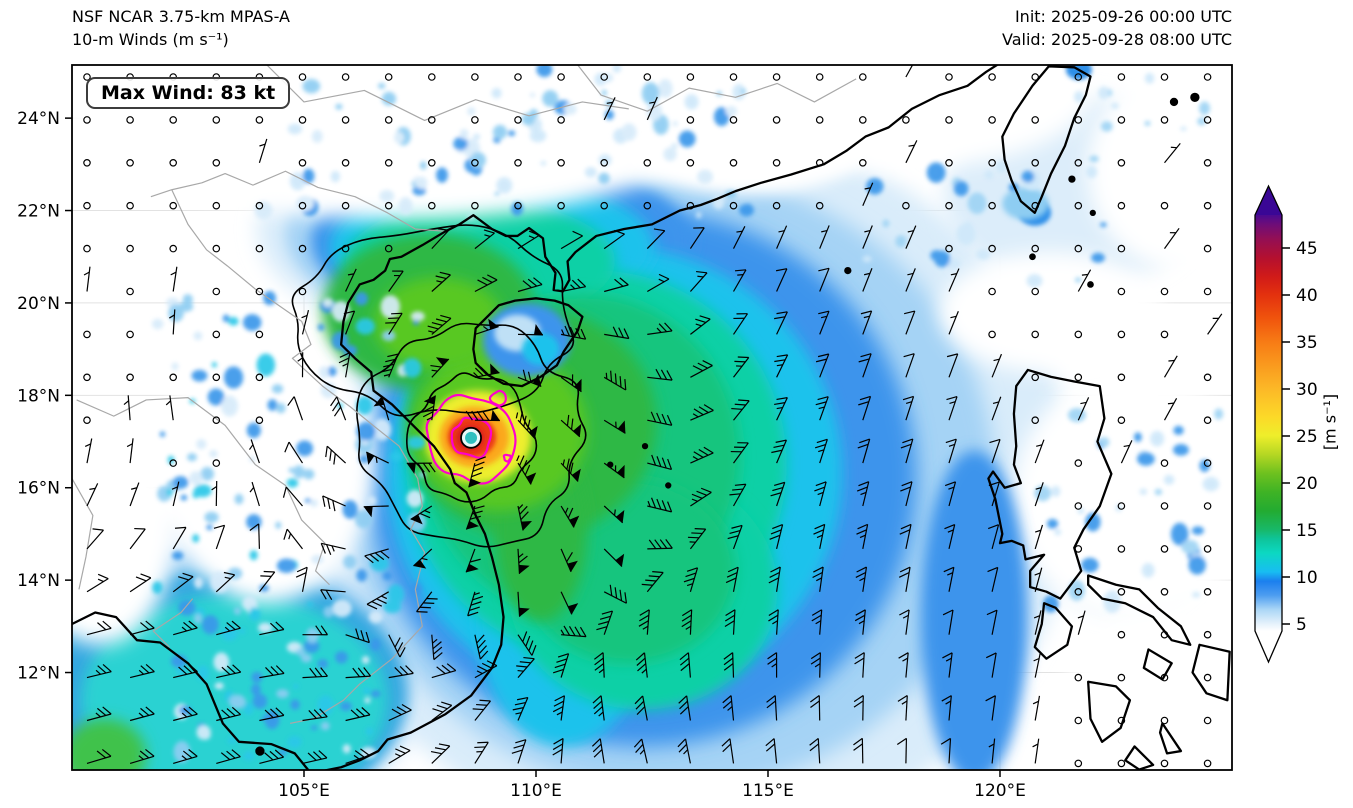 The image size is (1353, 808). Describe the element at coordinates (304, 791) in the screenshot. I see `x-tick-label: 105°E` at that location.